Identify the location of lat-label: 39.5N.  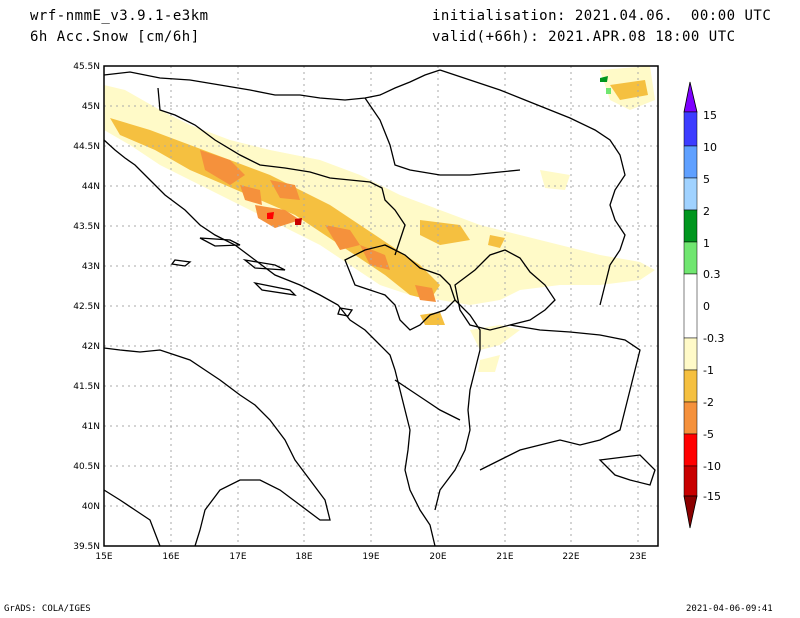
(86, 547).